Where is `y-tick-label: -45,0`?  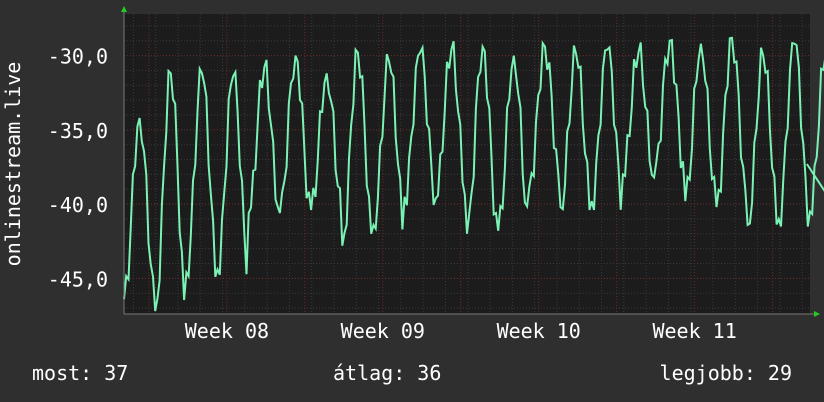
y-tick-label: -45,0 is located at coordinates (78, 279).